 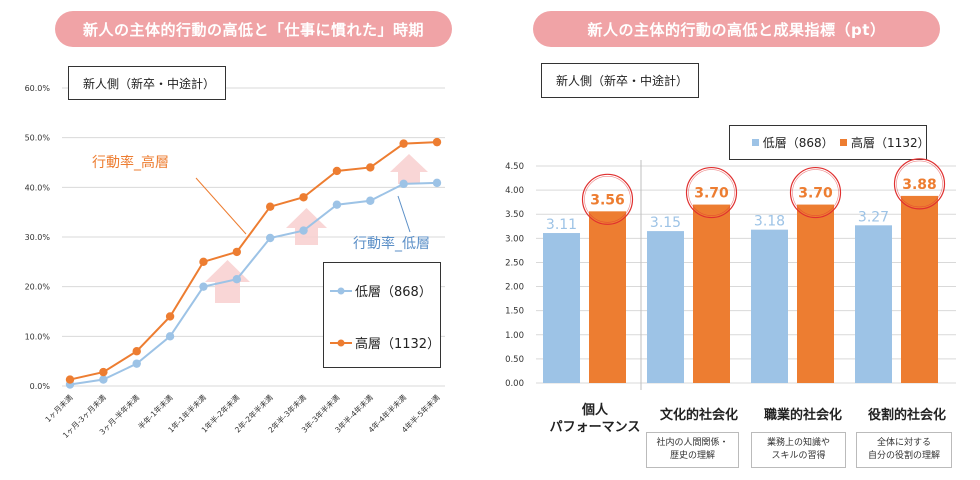 What do you see at coordinates (514, 312) in the screenshot?
I see `y-tick-label: 1.50` at bounding box center [514, 312].